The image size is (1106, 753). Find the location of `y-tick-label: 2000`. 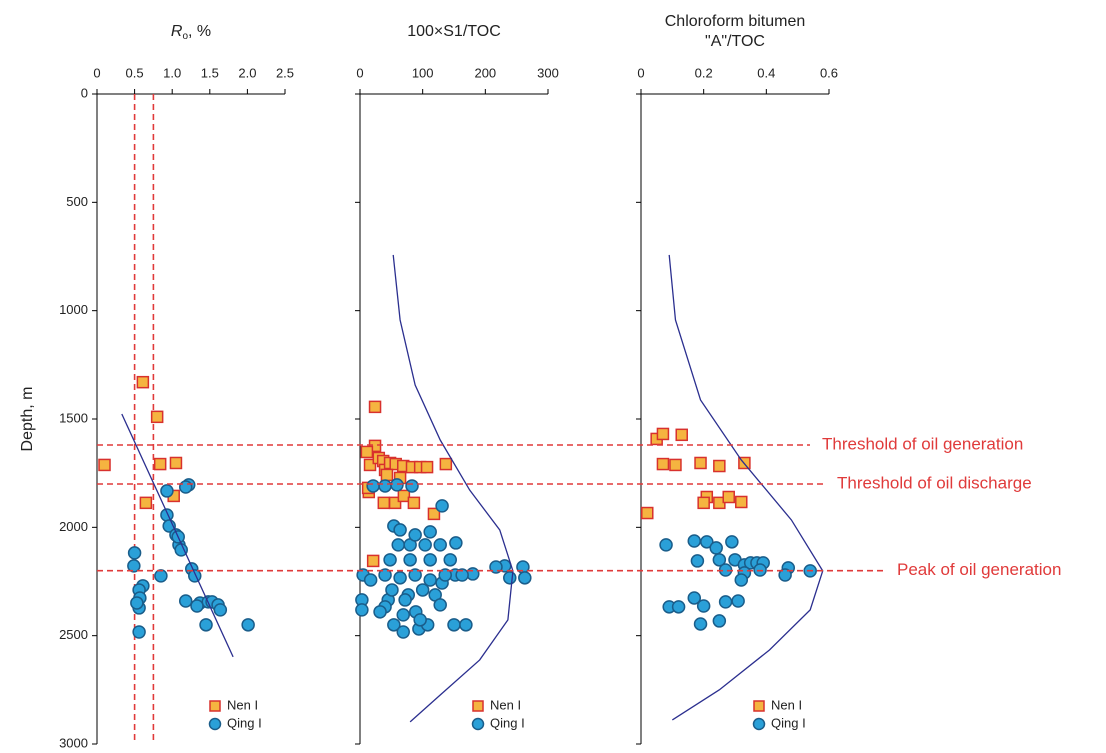

y-tick-label: 2000 is located at coordinates (73, 526).